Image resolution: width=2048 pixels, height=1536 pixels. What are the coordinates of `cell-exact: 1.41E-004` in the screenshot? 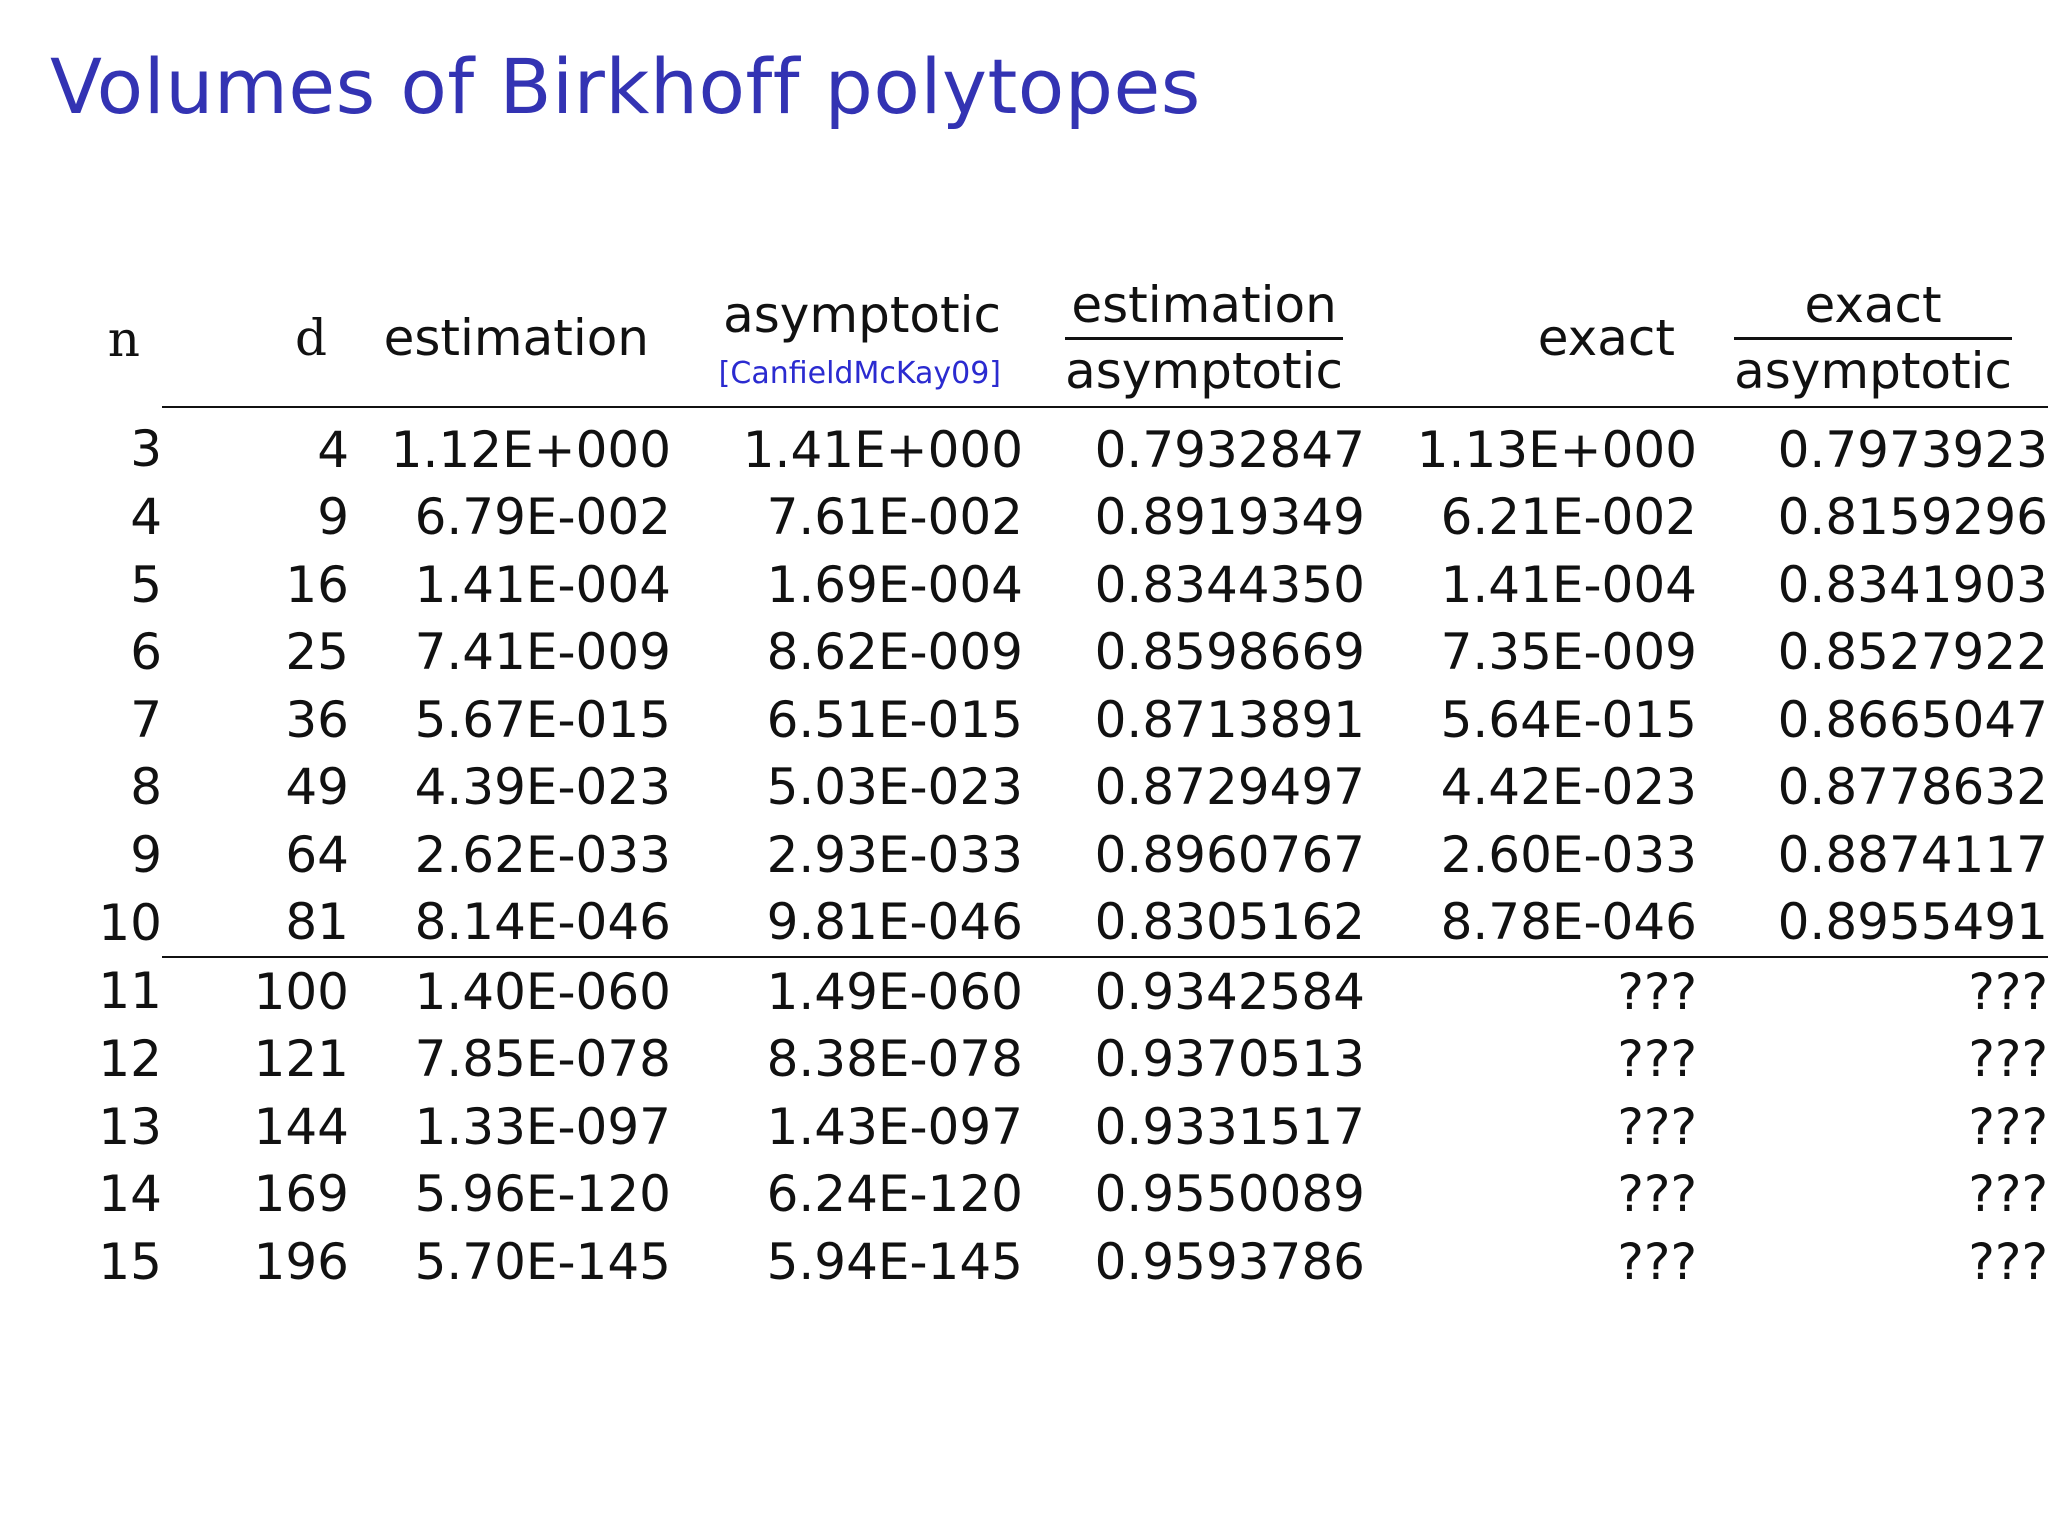 It's located at (1568, 584).